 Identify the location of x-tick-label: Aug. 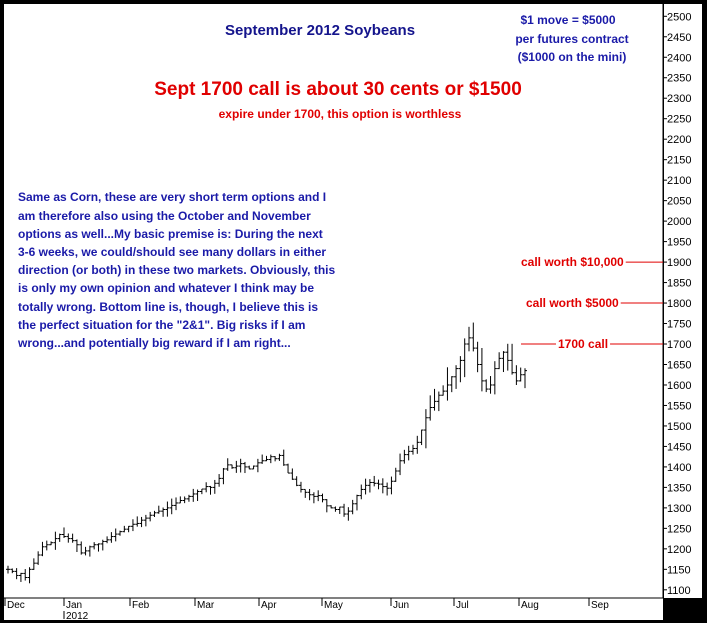
(530, 605).